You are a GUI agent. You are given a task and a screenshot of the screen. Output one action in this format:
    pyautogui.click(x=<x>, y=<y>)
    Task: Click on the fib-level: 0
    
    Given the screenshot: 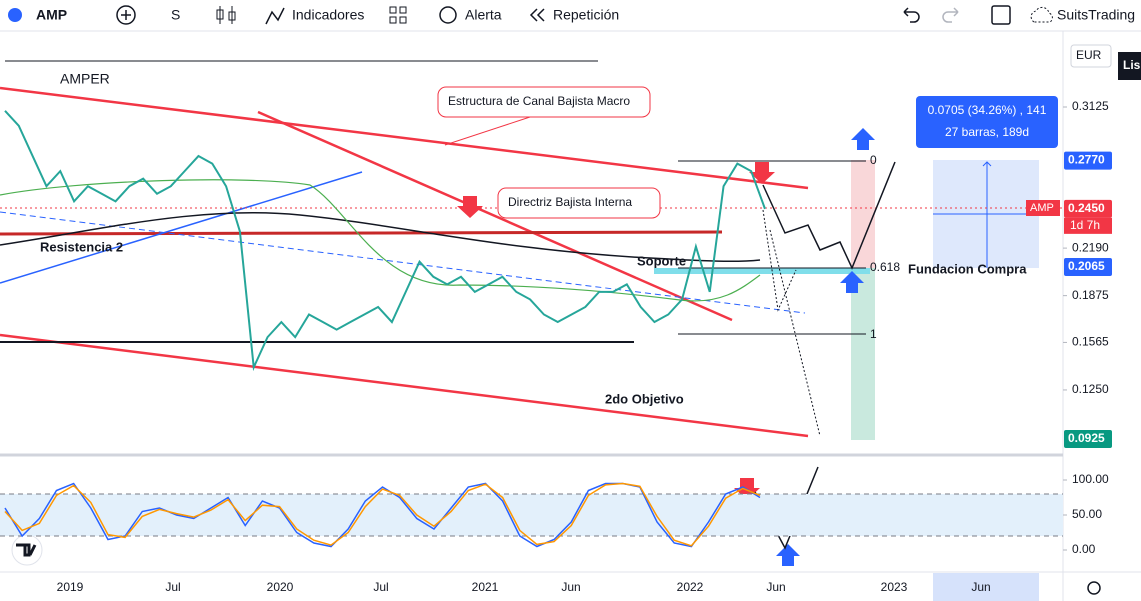 What is the action you would take?
    pyautogui.click(x=873, y=160)
    